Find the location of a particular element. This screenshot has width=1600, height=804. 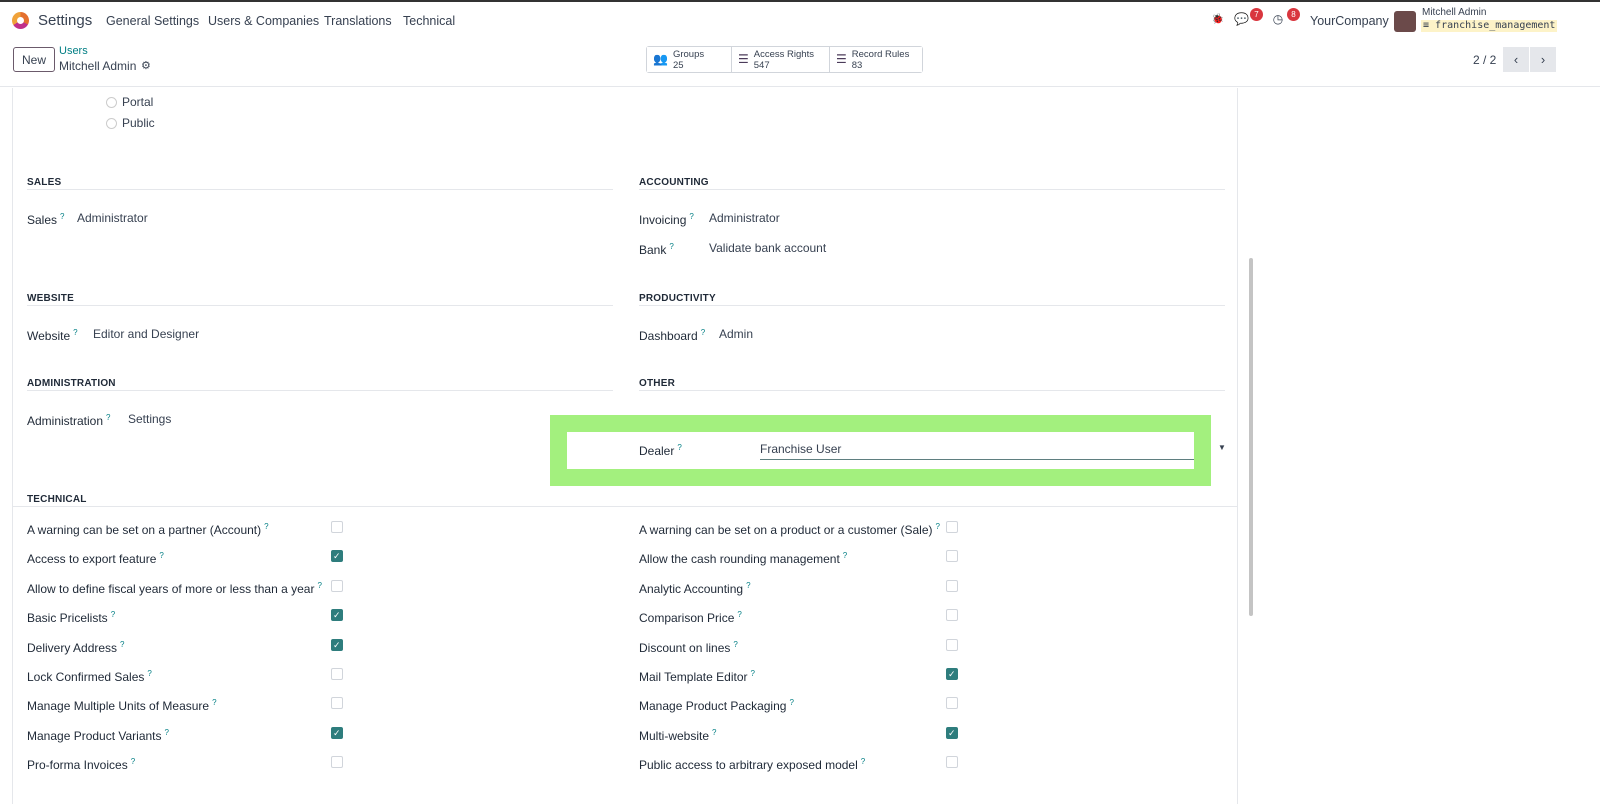

technical-option-label: Discount on lines? is located at coordinates (688, 647).